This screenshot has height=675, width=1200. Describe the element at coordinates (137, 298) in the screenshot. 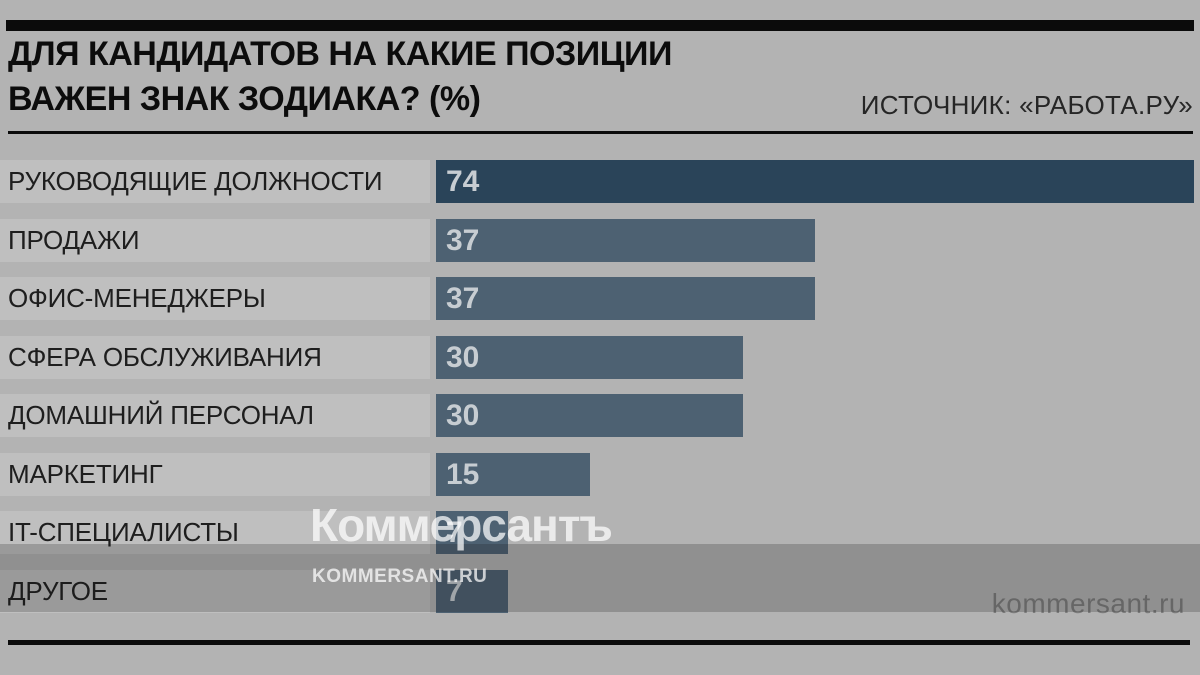

I see `category-label: ОФИС-МЕНЕДЖЕРЫ` at that location.